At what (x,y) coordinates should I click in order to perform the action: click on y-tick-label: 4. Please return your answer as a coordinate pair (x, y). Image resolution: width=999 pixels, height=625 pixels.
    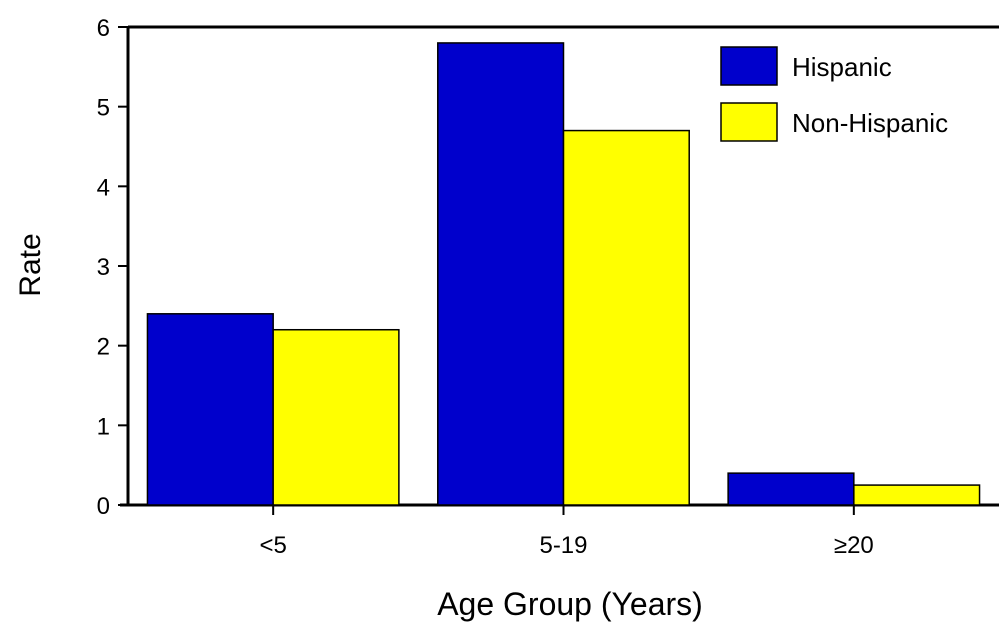
    Looking at the image, I should click on (103, 187).